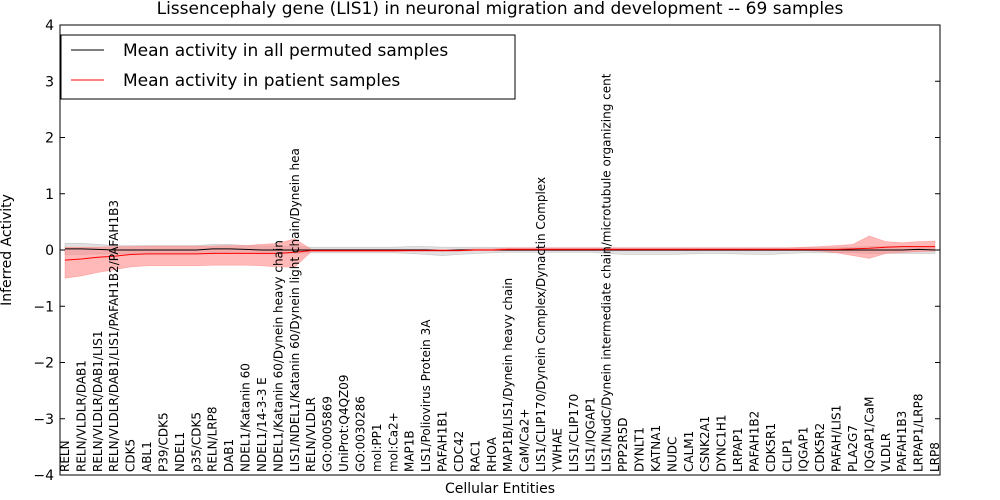  Describe the element at coordinates (246, 417) in the screenshot. I see `category-label: NDEL1/Katanin 60` at that location.